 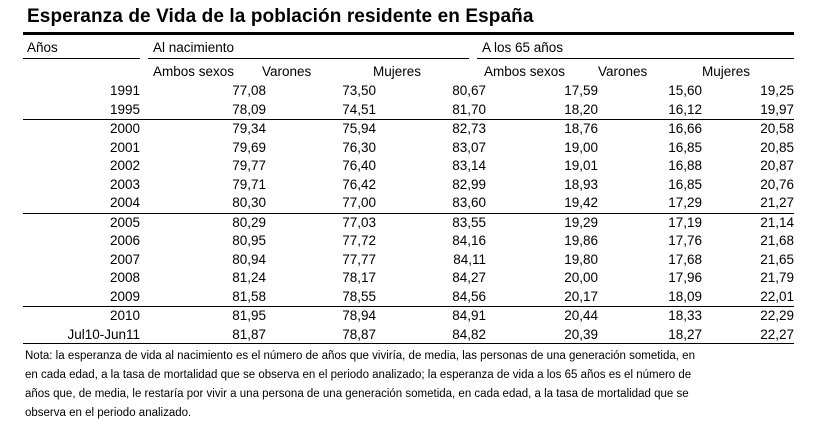 What do you see at coordinates (249, 240) in the screenshot?
I see `value-cell: 80,95` at bounding box center [249, 240].